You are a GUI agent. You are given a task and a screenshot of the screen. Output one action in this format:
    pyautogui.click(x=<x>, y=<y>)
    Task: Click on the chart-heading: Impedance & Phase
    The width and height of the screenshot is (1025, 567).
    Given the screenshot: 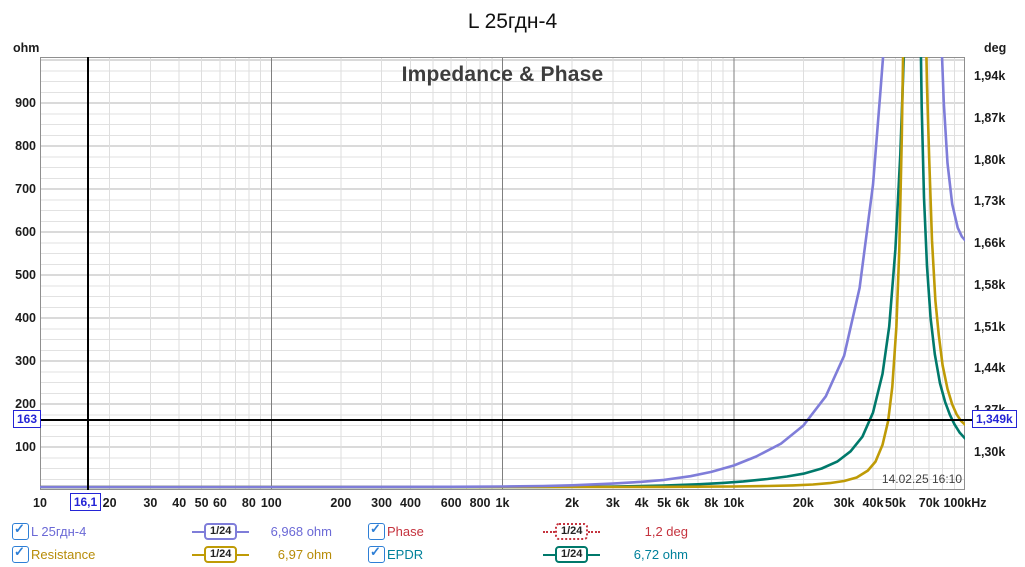 What is the action you would take?
    pyautogui.click(x=502, y=74)
    